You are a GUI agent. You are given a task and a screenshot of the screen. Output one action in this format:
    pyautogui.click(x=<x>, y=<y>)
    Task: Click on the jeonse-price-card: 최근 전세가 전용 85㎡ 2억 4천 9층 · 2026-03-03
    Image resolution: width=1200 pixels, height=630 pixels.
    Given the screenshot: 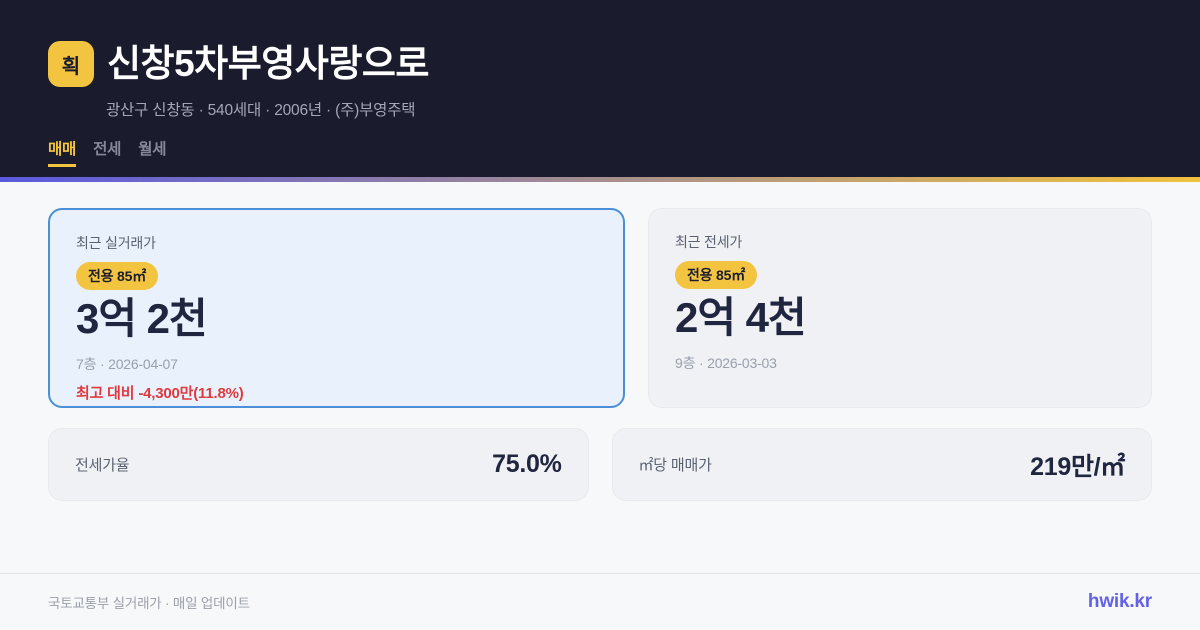 What is the action you would take?
    pyautogui.click(x=900, y=308)
    